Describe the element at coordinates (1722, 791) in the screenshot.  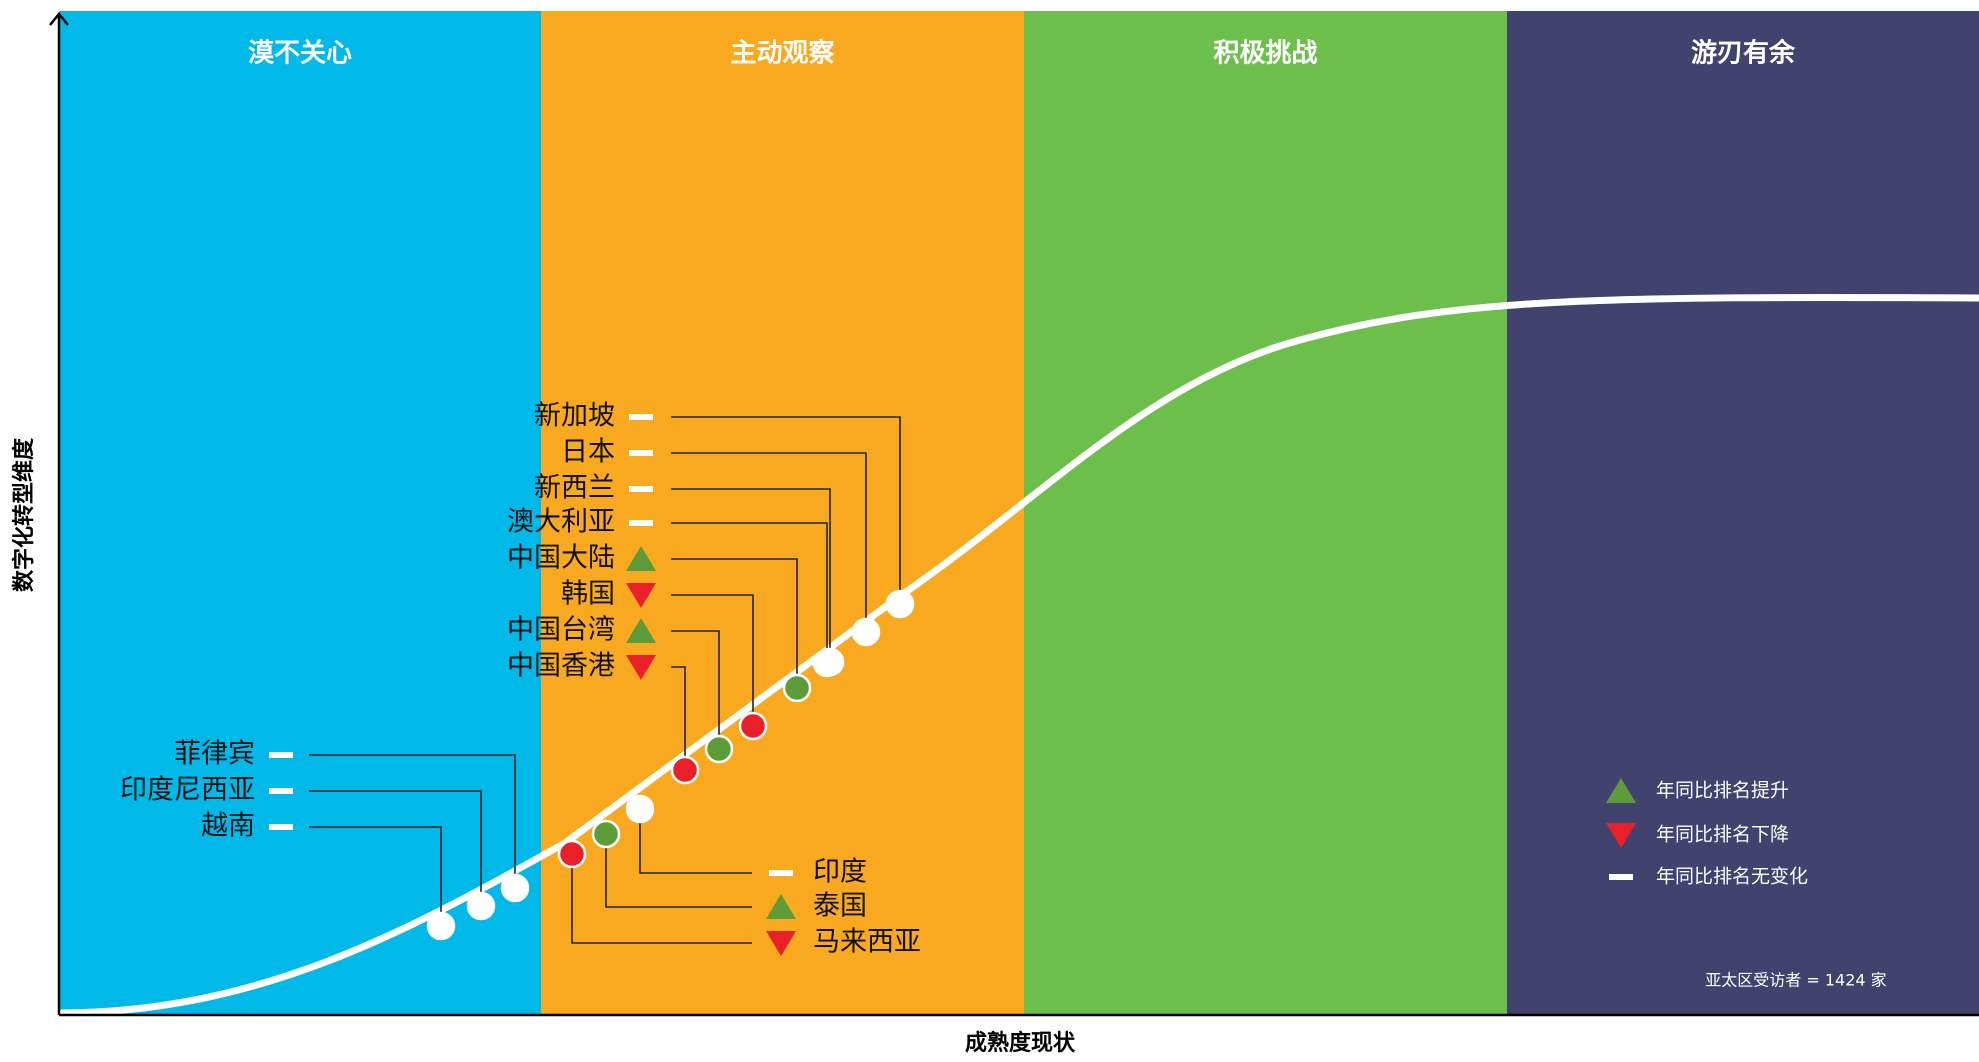
I see `legend-label: 年同比排名提升` at that location.